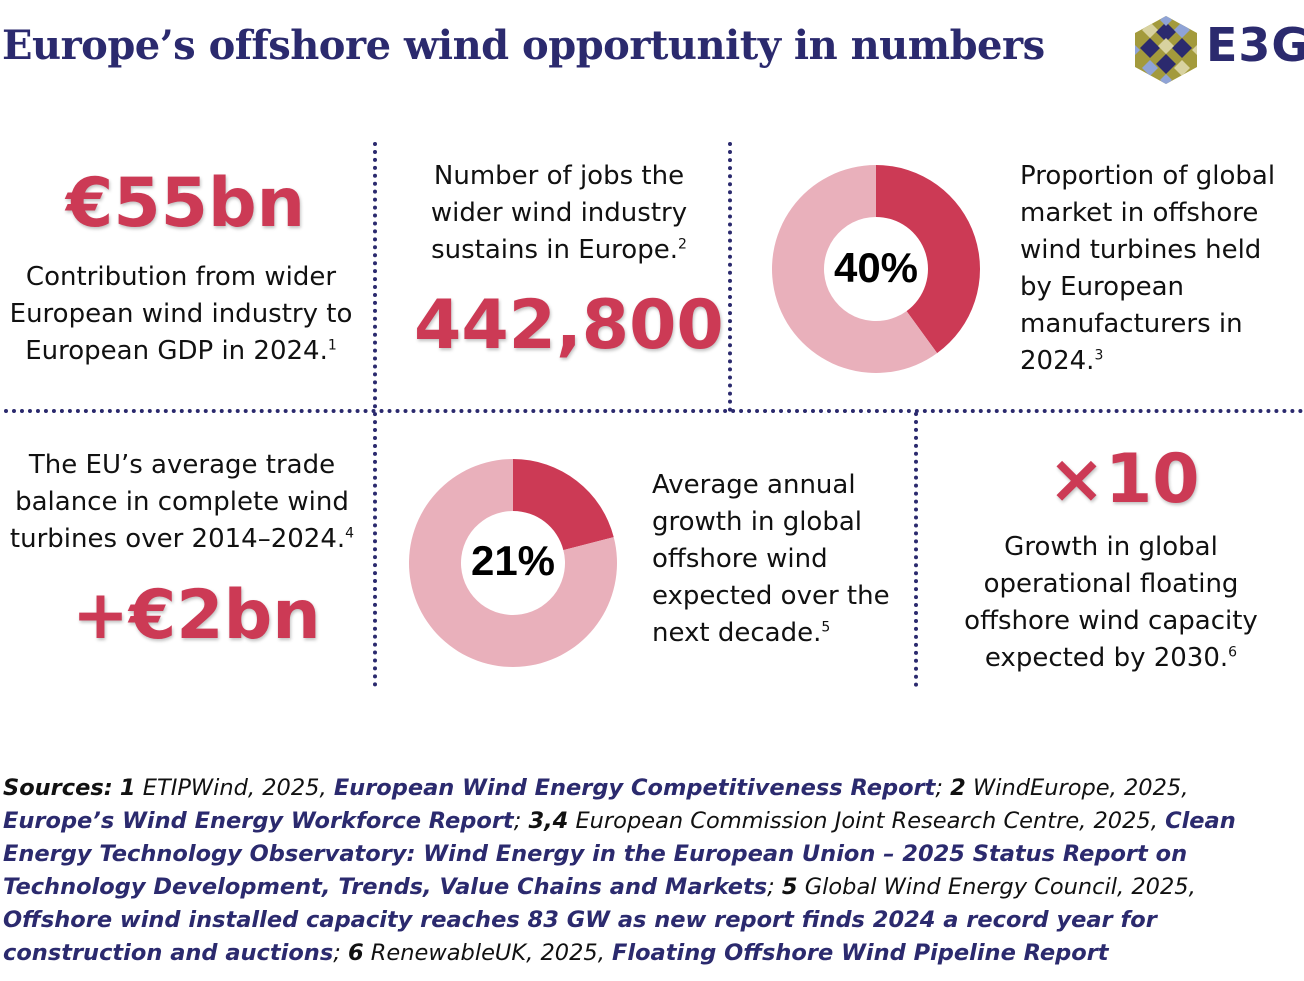 Image resolution: width=1304 pixels, height=981 pixels. I want to click on source-number: 3,4, so click(548, 821).